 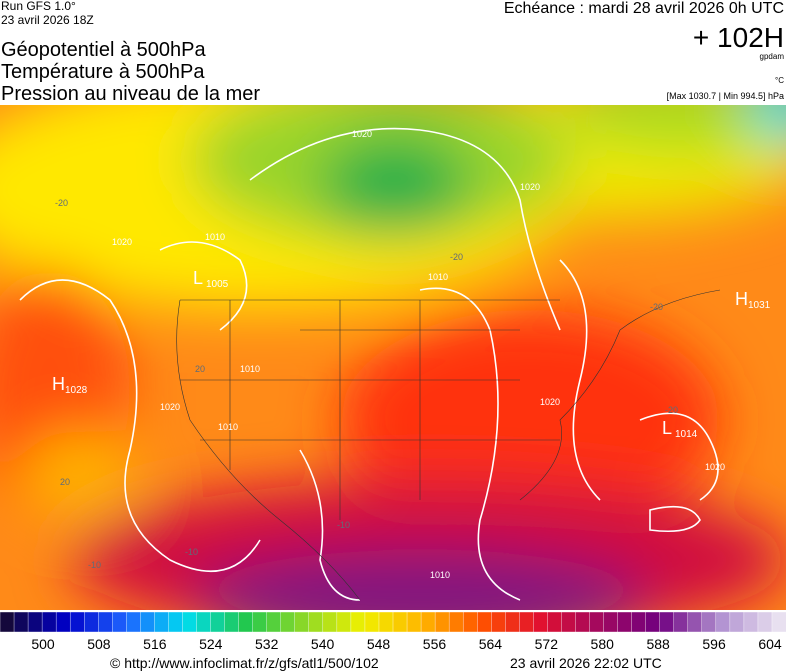 I want to click on echeance: Echéance : mardi 28 avril 2026 0h UTC, so click(x=644, y=8).